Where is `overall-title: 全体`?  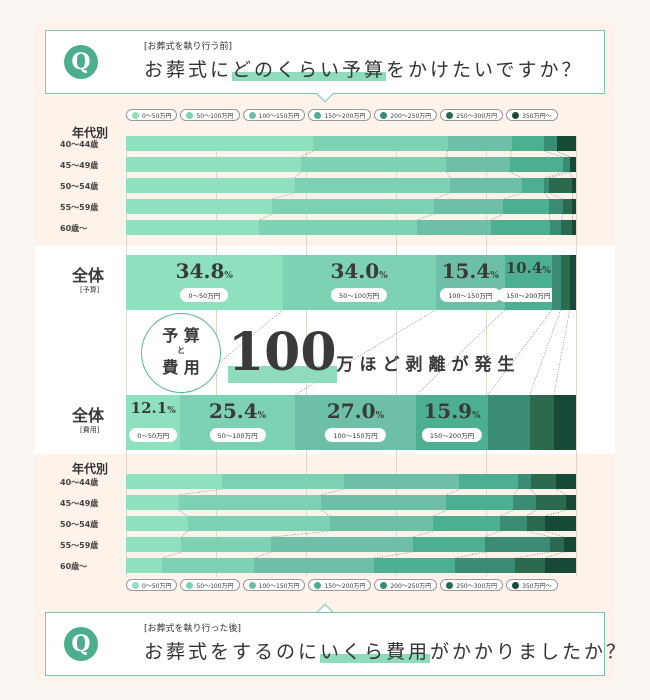 overall-title: 全体 is located at coordinates (88, 415).